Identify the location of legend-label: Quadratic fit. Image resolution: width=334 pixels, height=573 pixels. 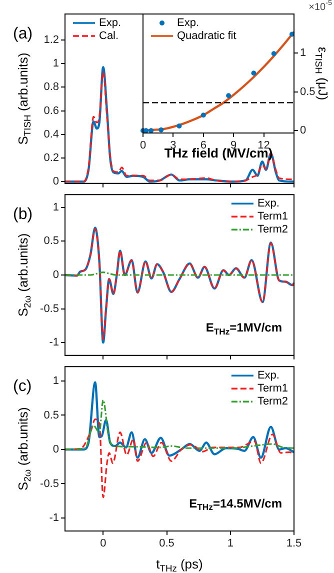
(206, 36).